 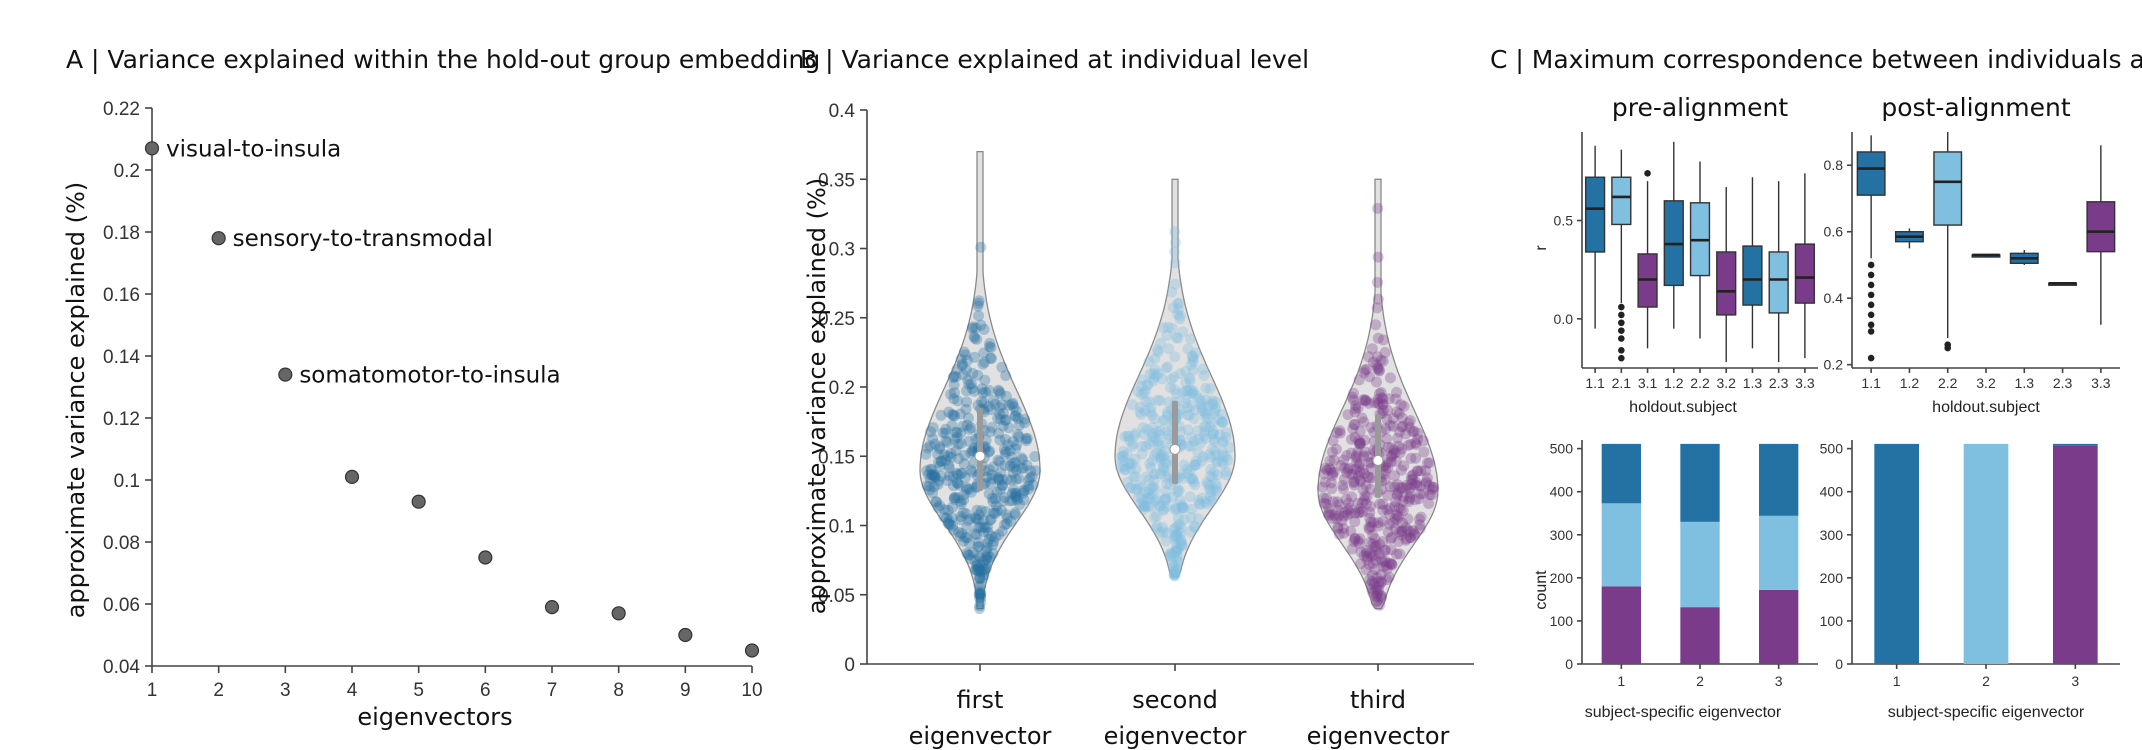 I want to click on y-tick-label: 500, so click(x=1832, y=449).